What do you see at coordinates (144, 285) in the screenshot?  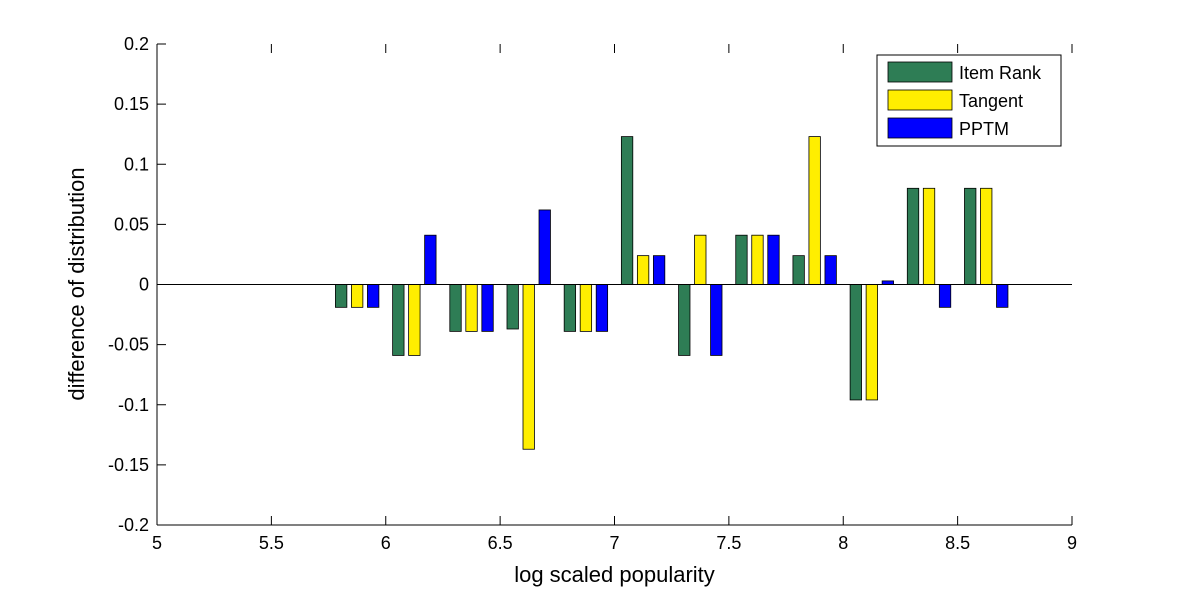 I see `y-tick-label: 0` at bounding box center [144, 285].